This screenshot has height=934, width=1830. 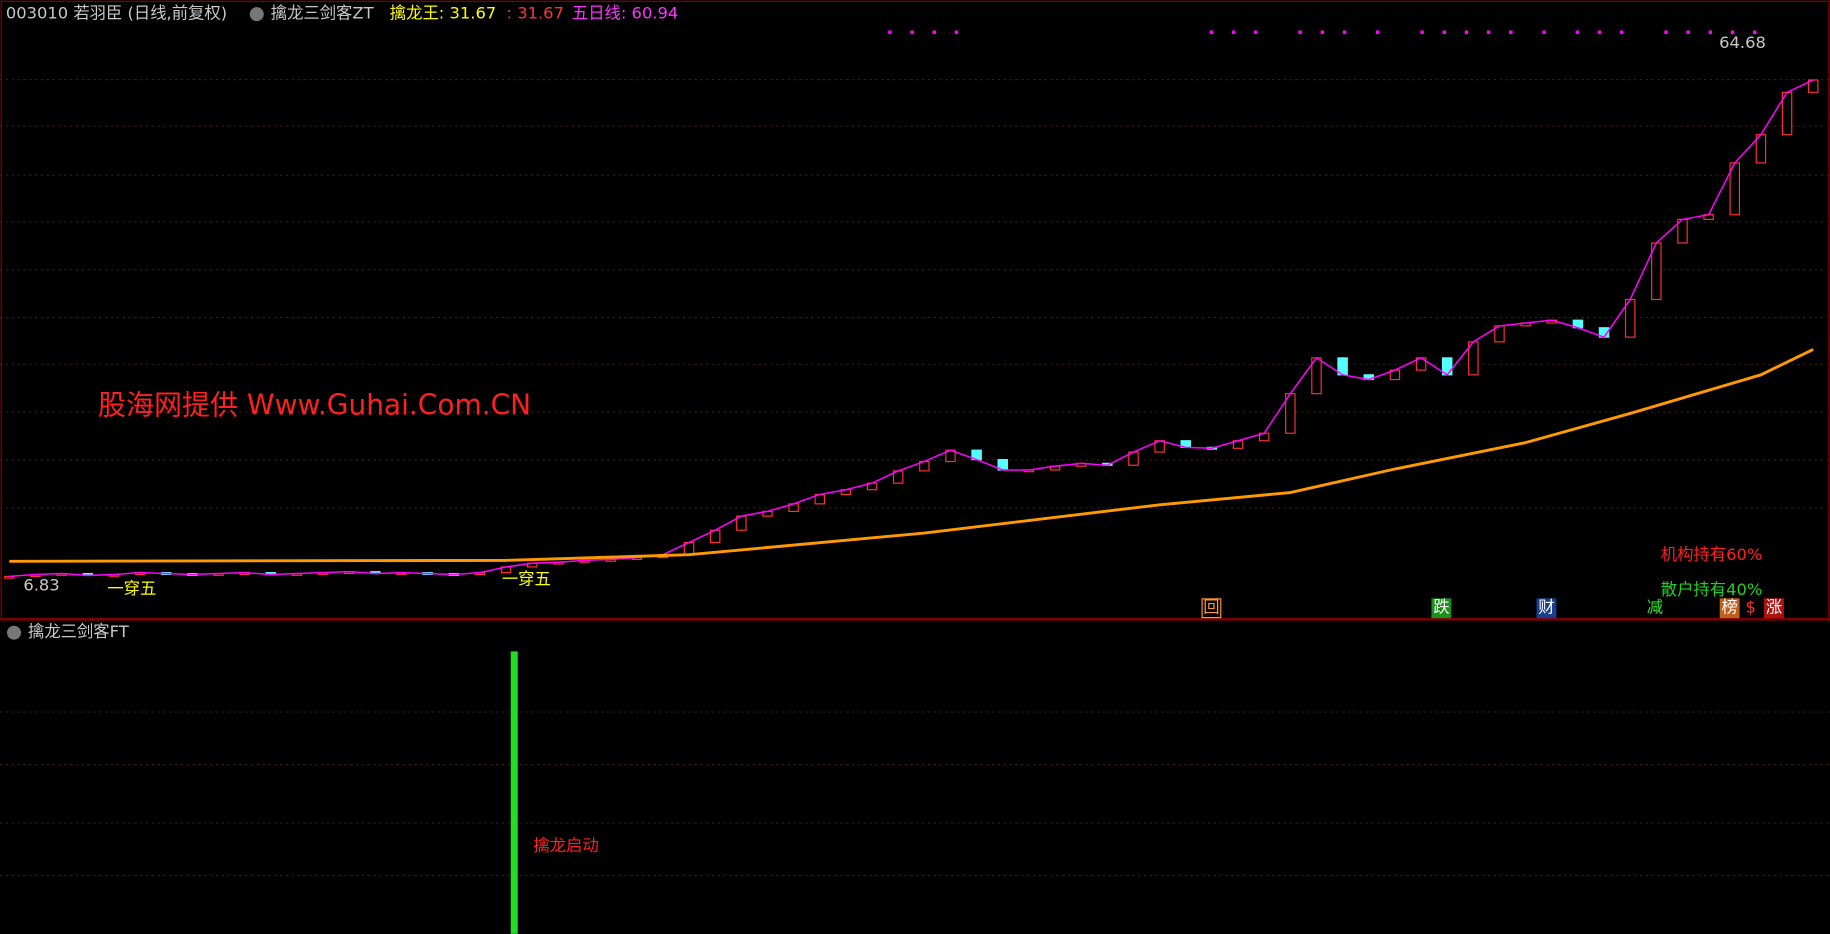 What do you see at coordinates (565, 845) in the screenshot?
I see `ft-annotation: 擒龙启动` at bounding box center [565, 845].